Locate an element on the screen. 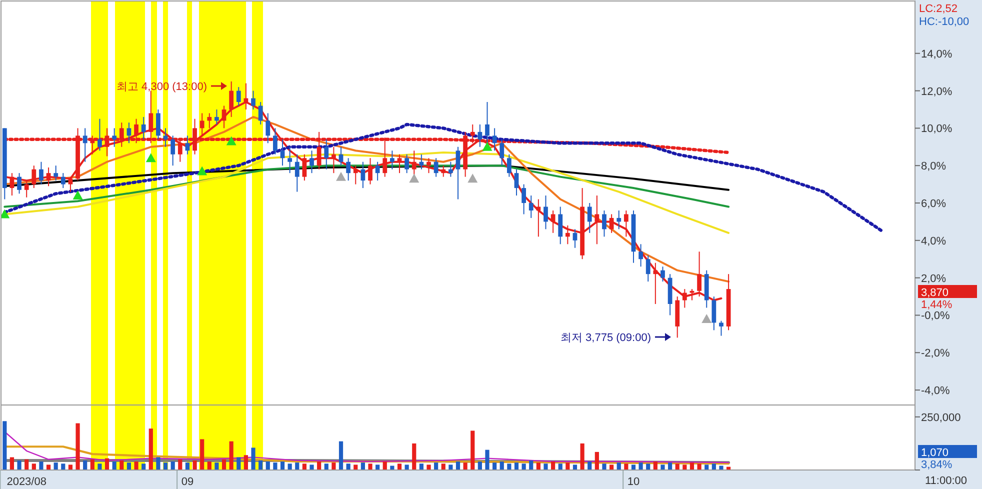 The width and height of the screenshot is (982, 489). text: HC:-10,00 is located at coordinates (944, 22).